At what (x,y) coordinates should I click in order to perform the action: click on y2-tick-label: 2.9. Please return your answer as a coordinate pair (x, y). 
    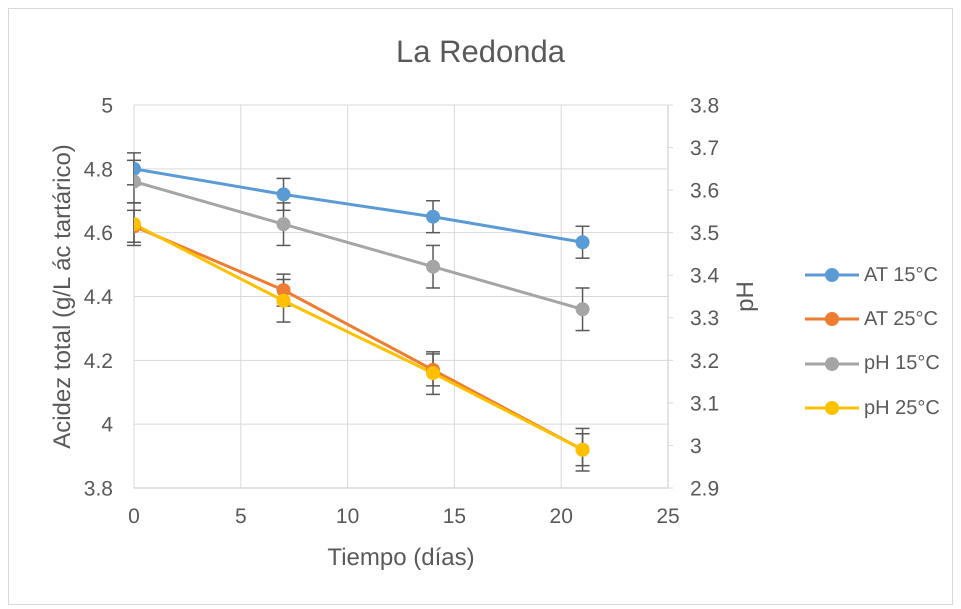
    Looking at the image, I should click on (705, 488).